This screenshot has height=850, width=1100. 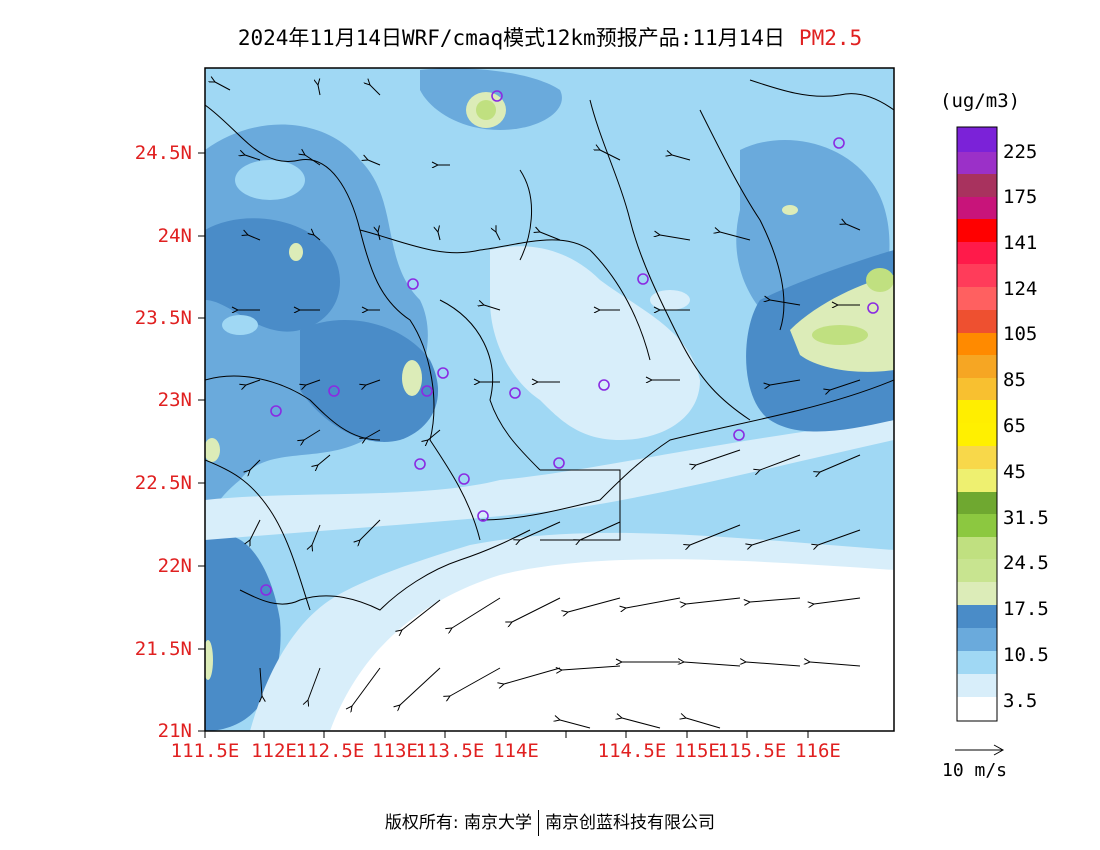 What do you see at coordinates (163, 649) in the screenshot?
I see `lat-label: 21.5N` at bounding box center [163, 649].